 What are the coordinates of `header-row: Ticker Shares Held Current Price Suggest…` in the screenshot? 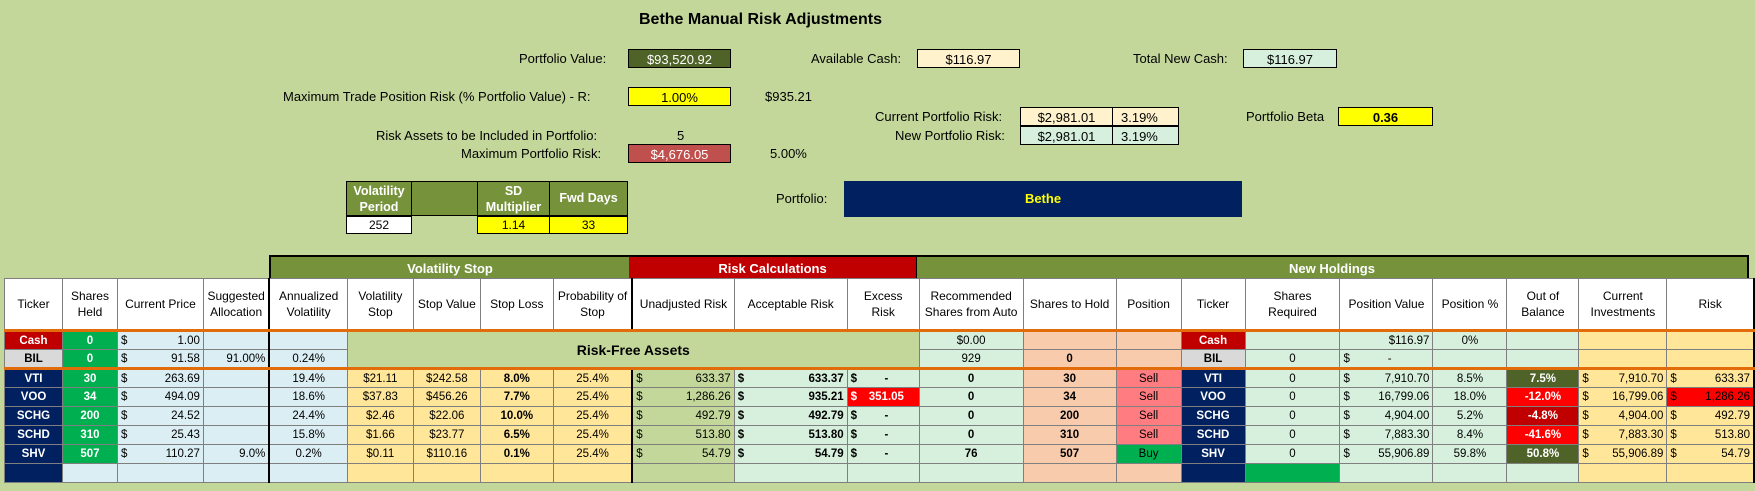 It's located at (879, 304).